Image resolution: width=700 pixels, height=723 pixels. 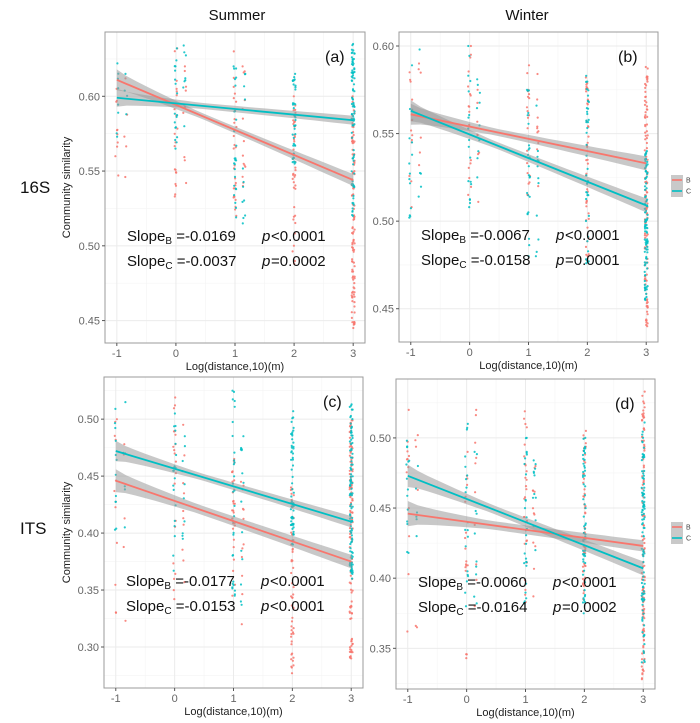 What do you see at coordinates (67, 532) in the screenshot?
I see `y-axis-title: Community similarity` at bounding box center [67, 532].